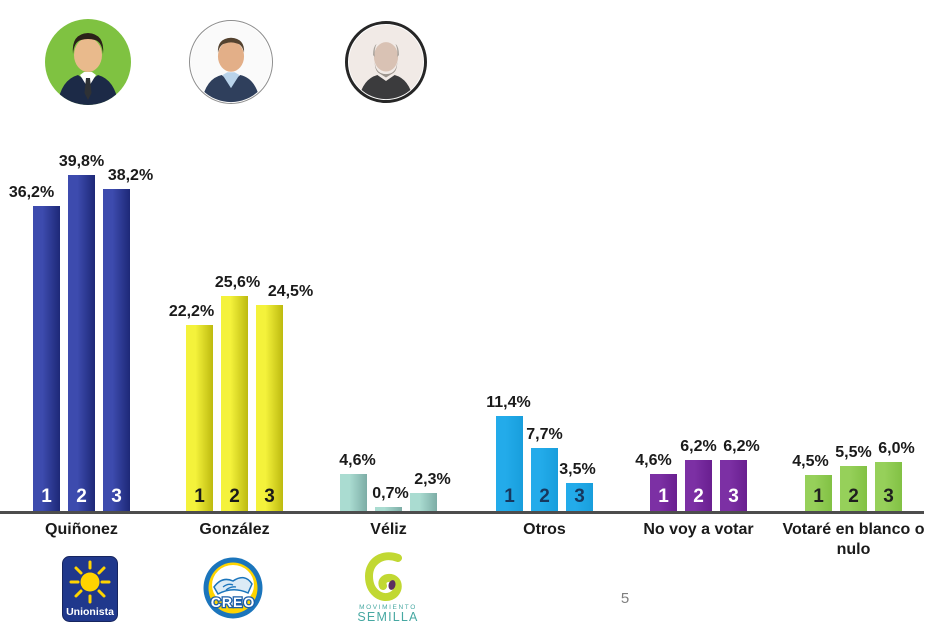 Image resolution: width=940 pixels, height=627 pixels. What do you see at coordinates (423, 503) in the screenshot?
I see `bar-veliz-wave3` at bounding box center [423, 503].